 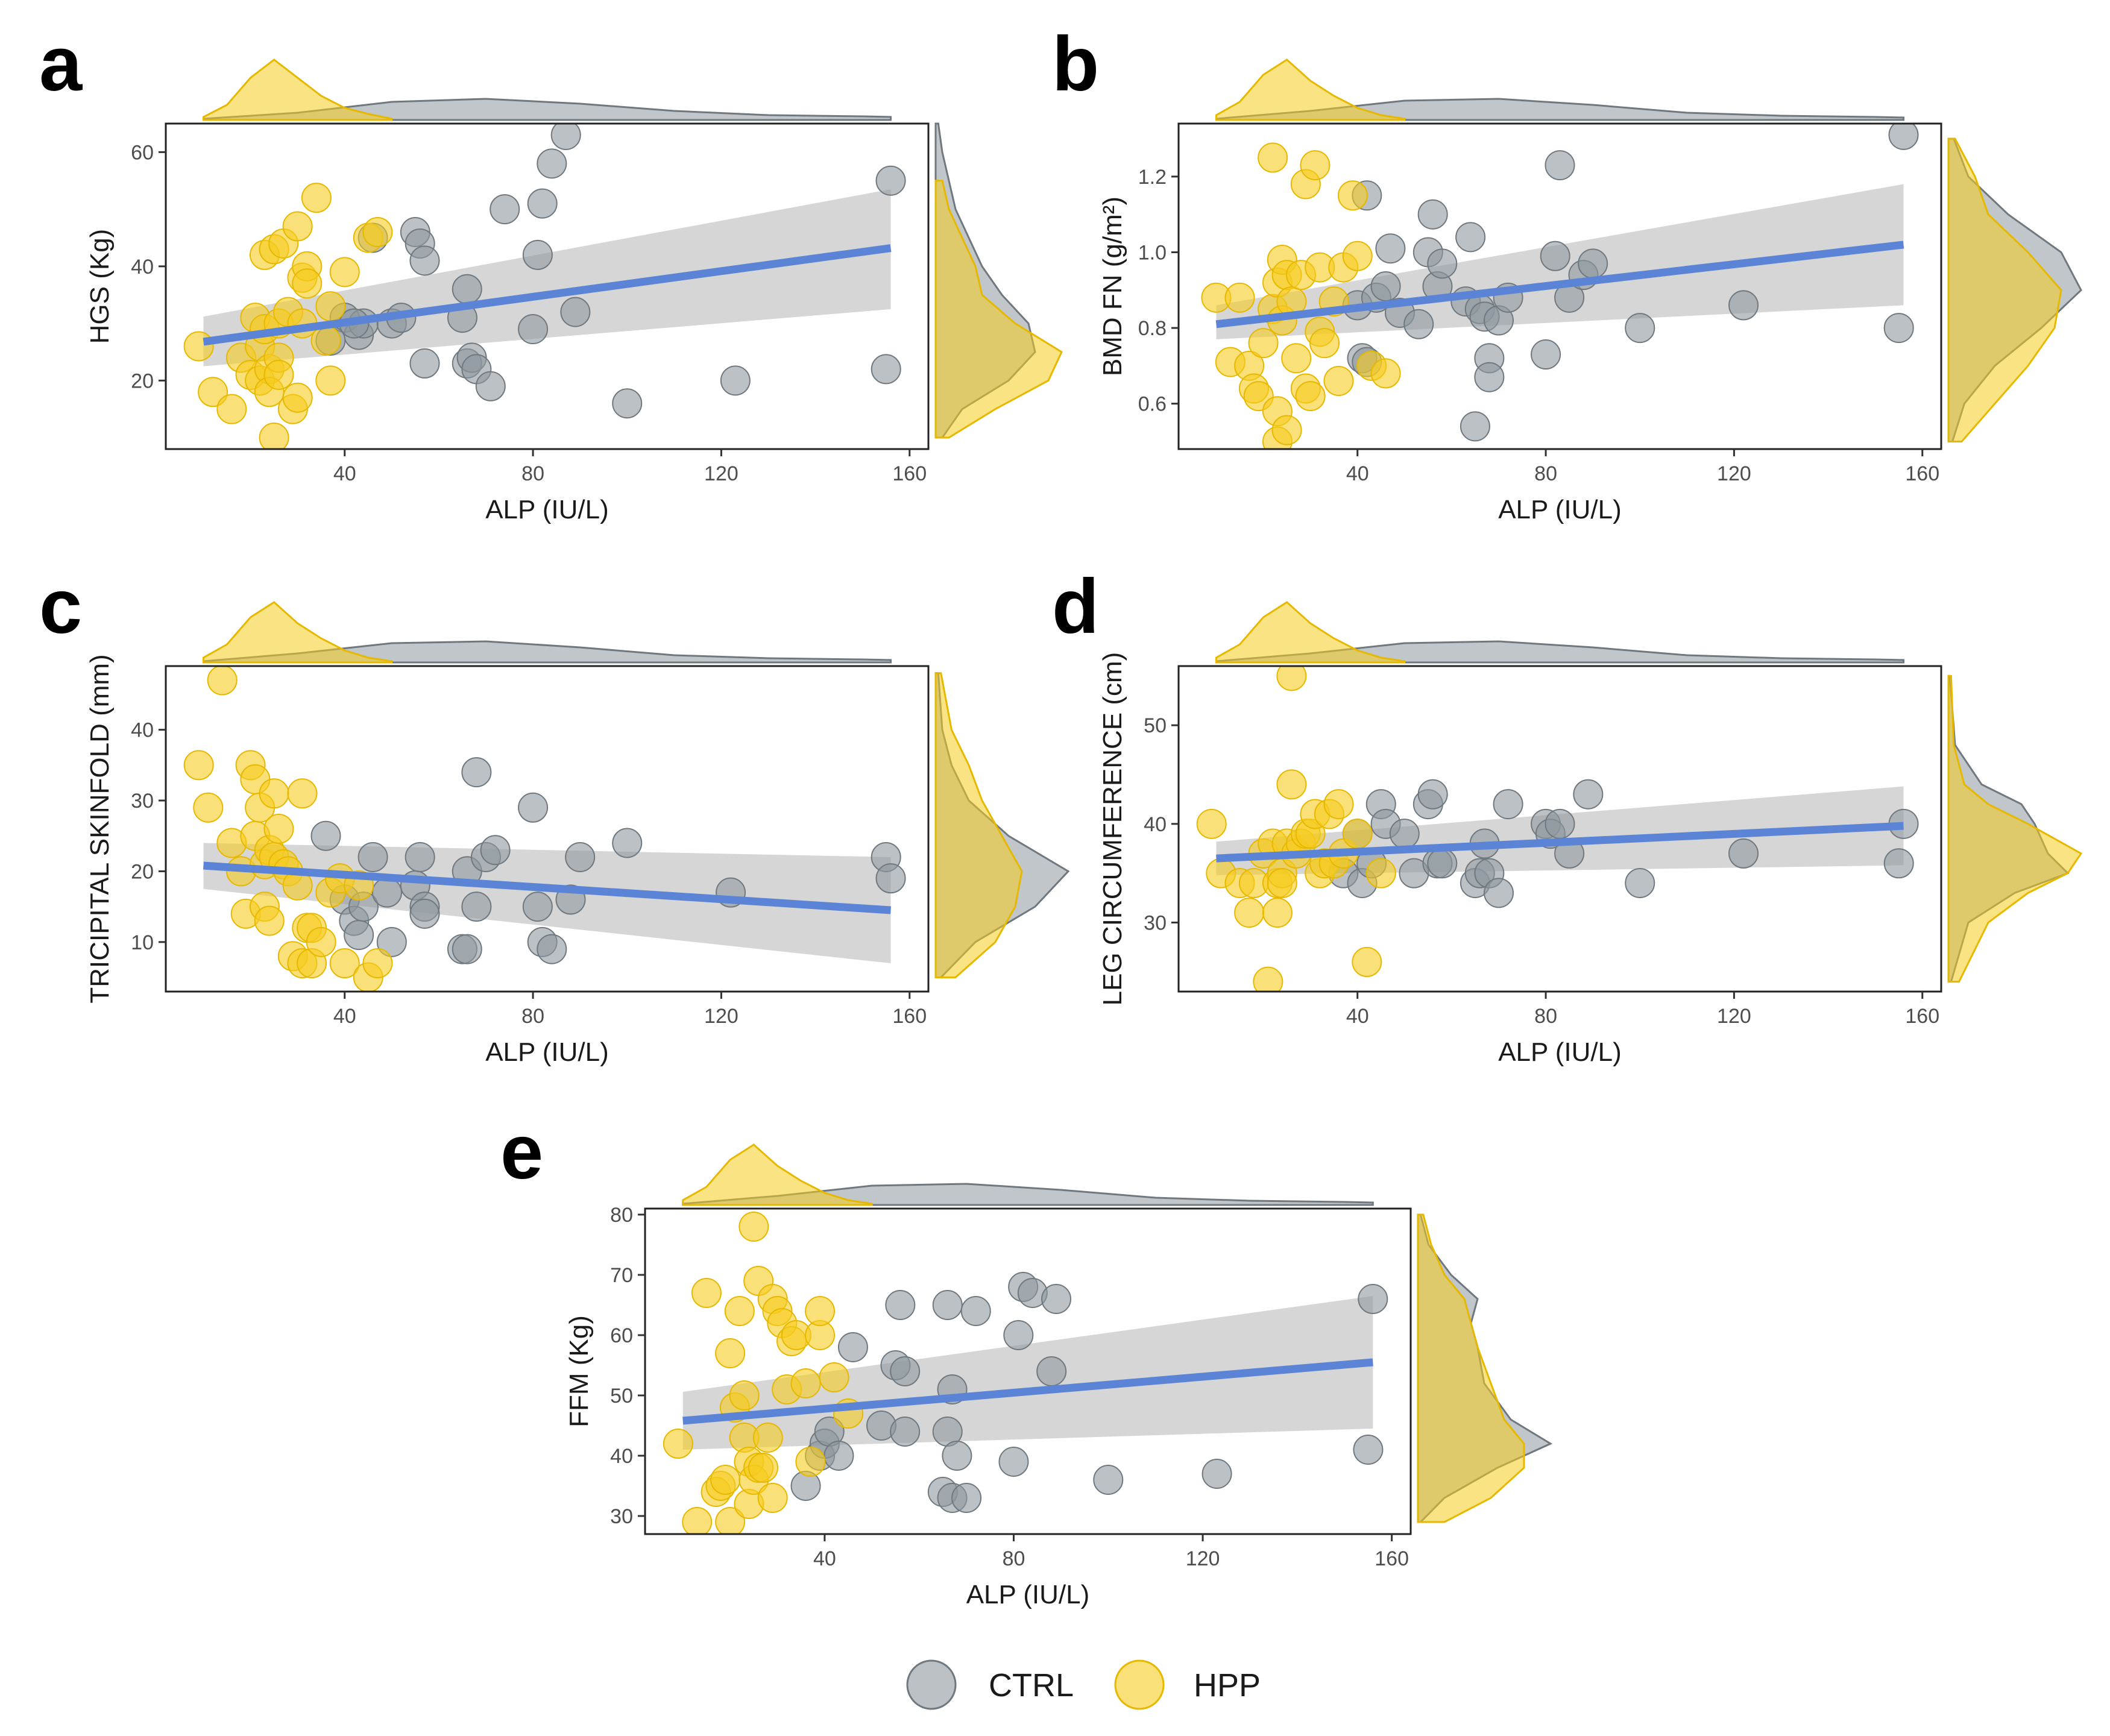 What do you see at coordinates (777, 1174) in the screenshot?
I see `top-density-hpp-e` at bounding box center [777, 1174].